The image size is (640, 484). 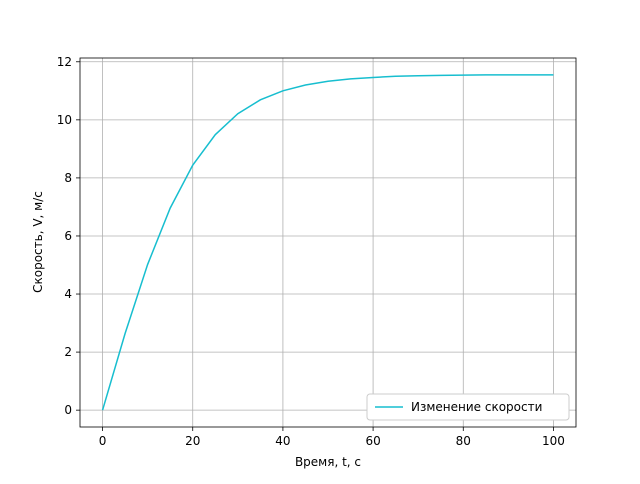 I want to click on x-tick-label: 40, so click(x=282, y=441).